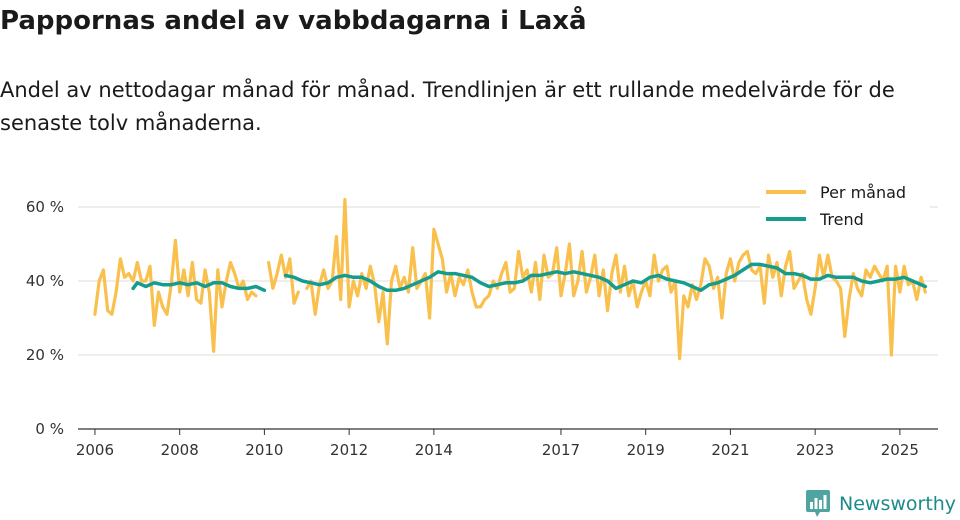  I want to click on x-tick-label: 2014, so click(434, 450).